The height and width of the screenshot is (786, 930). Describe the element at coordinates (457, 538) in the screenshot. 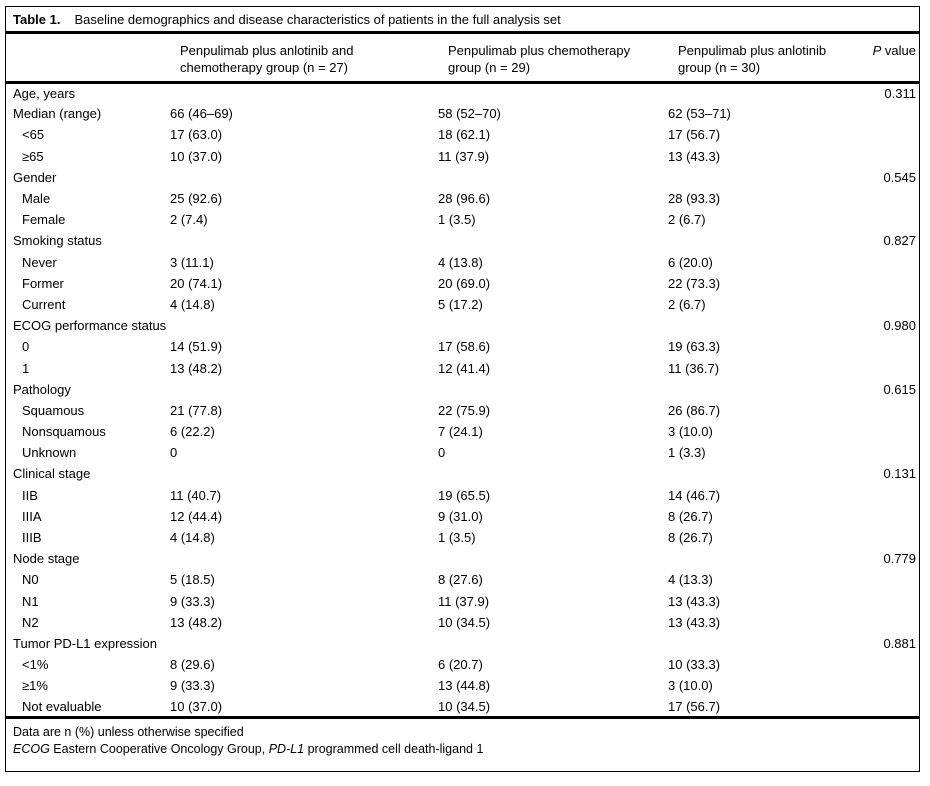

I see `cell-group2: 1 (3.5)` at that location.